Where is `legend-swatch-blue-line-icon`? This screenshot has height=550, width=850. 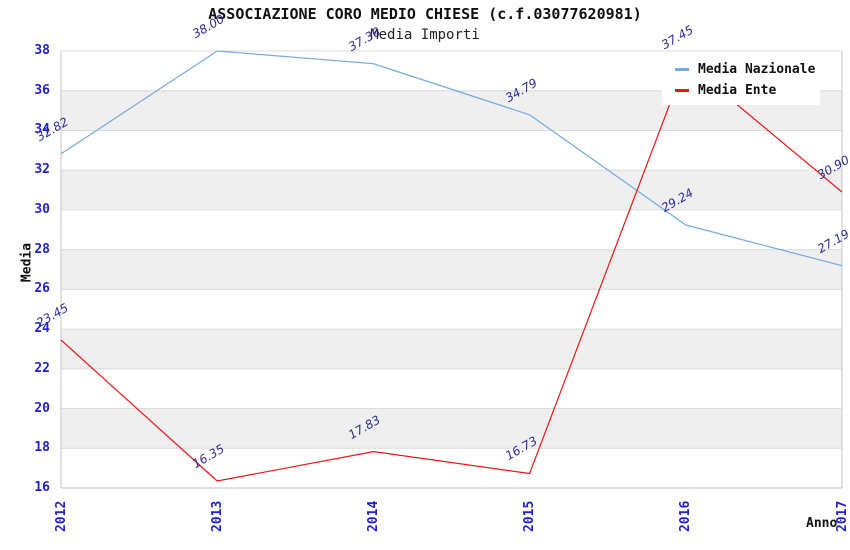 legend-swatch-blue-line-icon is located at coordinates (682, 69).